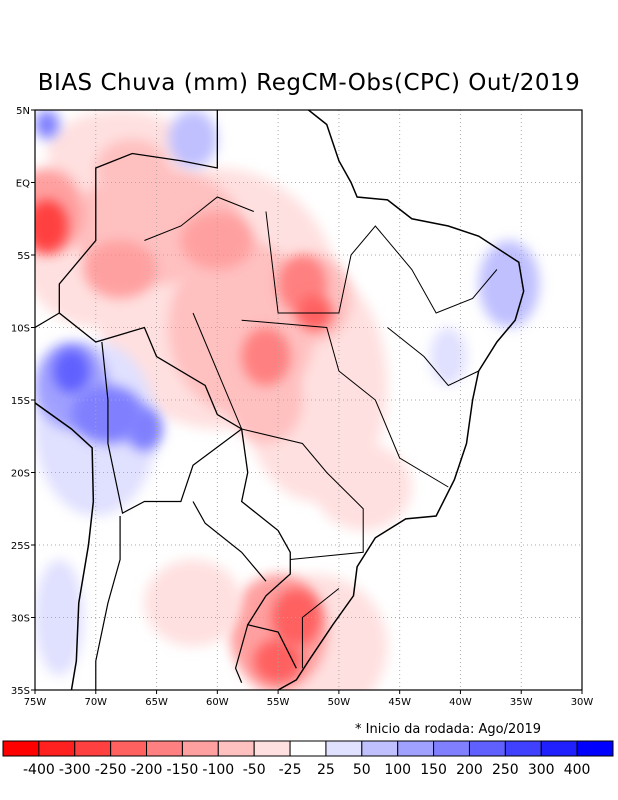 This screenshot has width=618, height=800. What do you see at coordinates (229, 541) in the screenshot?
I see `paraguay-border` at bounding box center [229, 541].